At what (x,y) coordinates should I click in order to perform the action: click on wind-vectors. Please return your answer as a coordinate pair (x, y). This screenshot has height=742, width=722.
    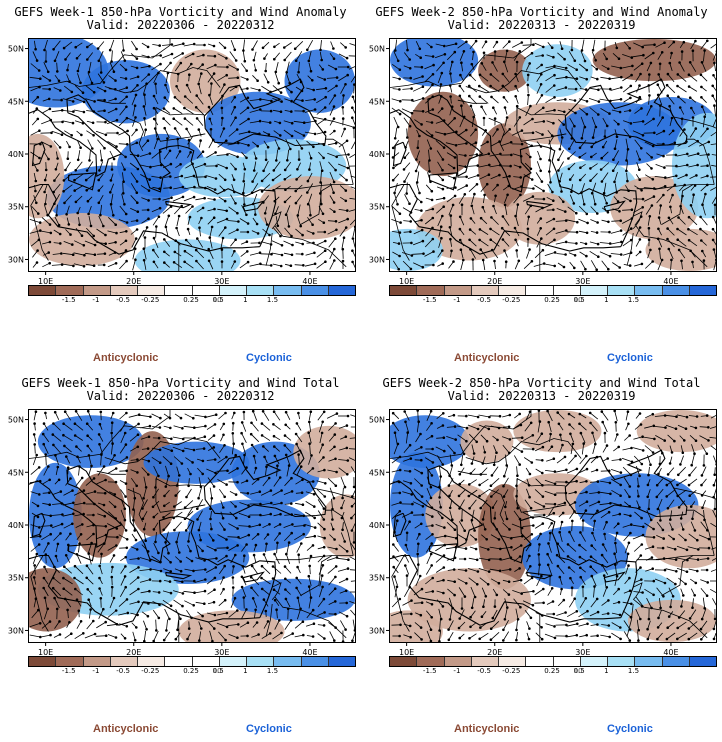
    Looking at the image, I should click on (553, 155).